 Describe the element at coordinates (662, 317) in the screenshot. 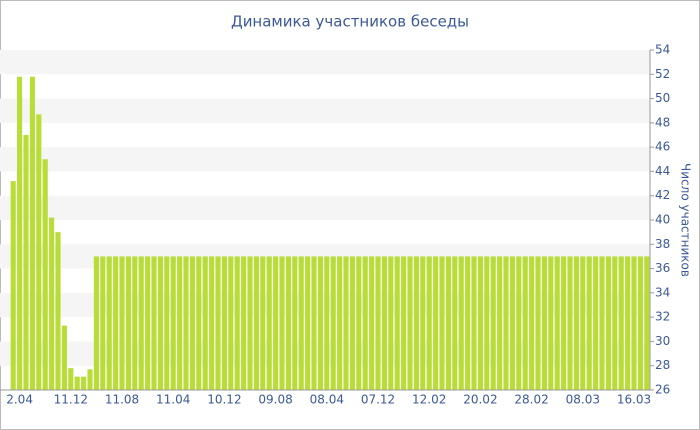

I see `y-tick-label: 32` at that location.